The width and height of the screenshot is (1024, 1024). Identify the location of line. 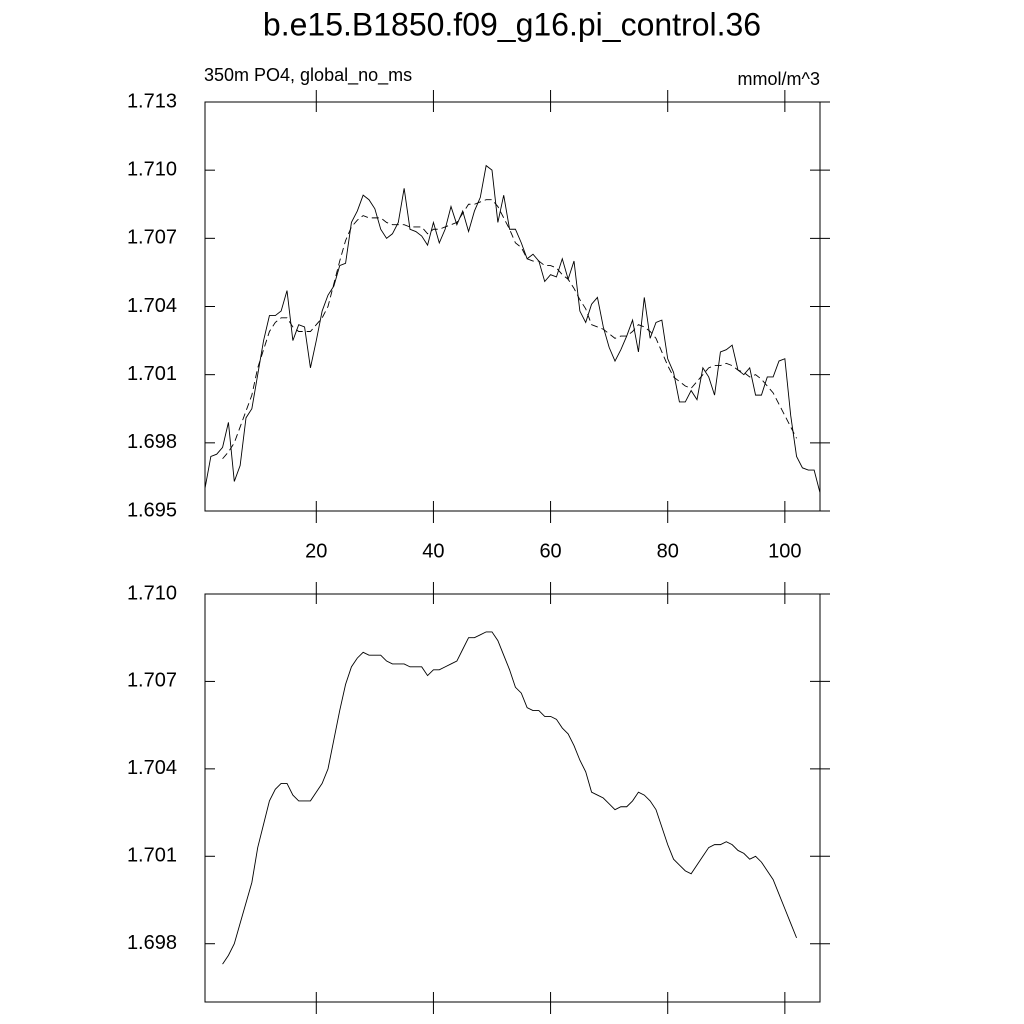
(509, 329).